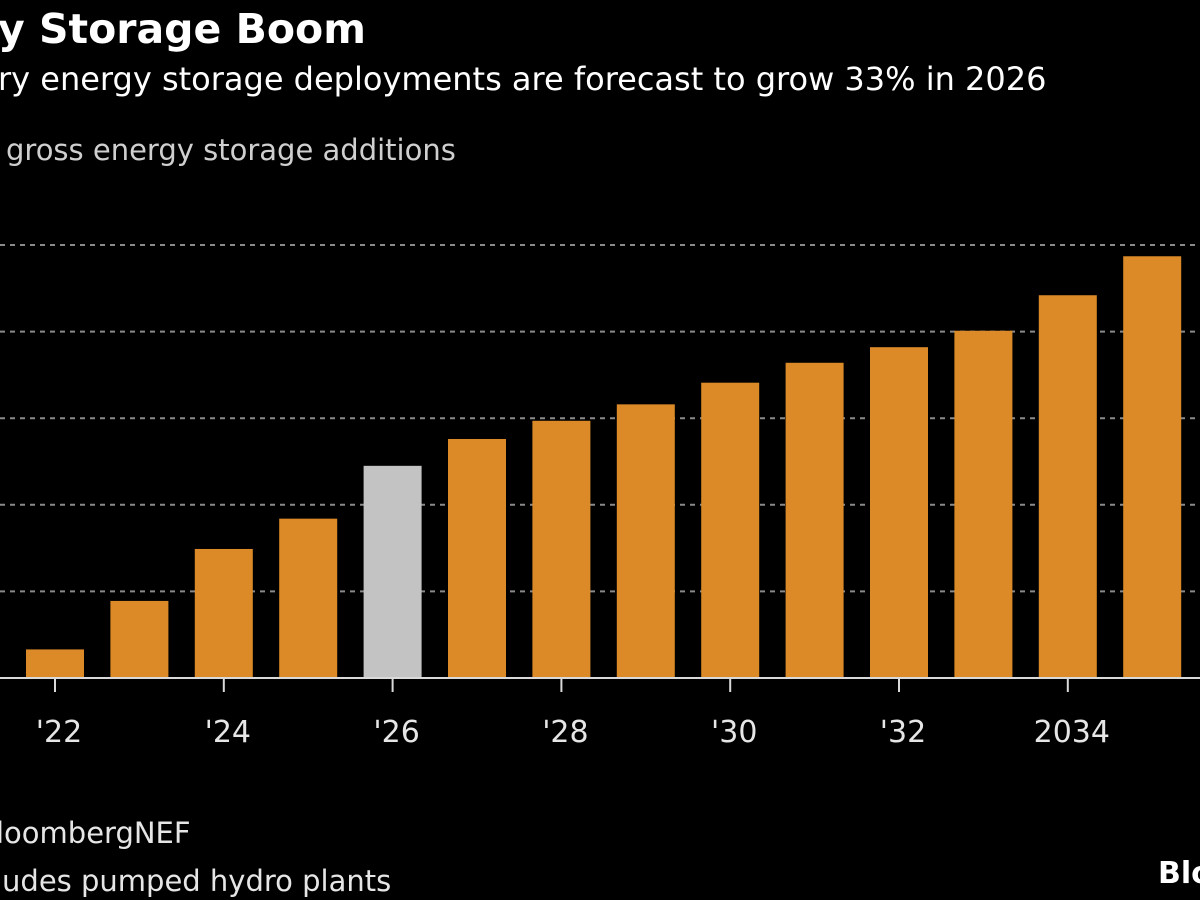 This screenshot has width=1200, height=900. I want to click on bar-2035, so click(1152, 467).